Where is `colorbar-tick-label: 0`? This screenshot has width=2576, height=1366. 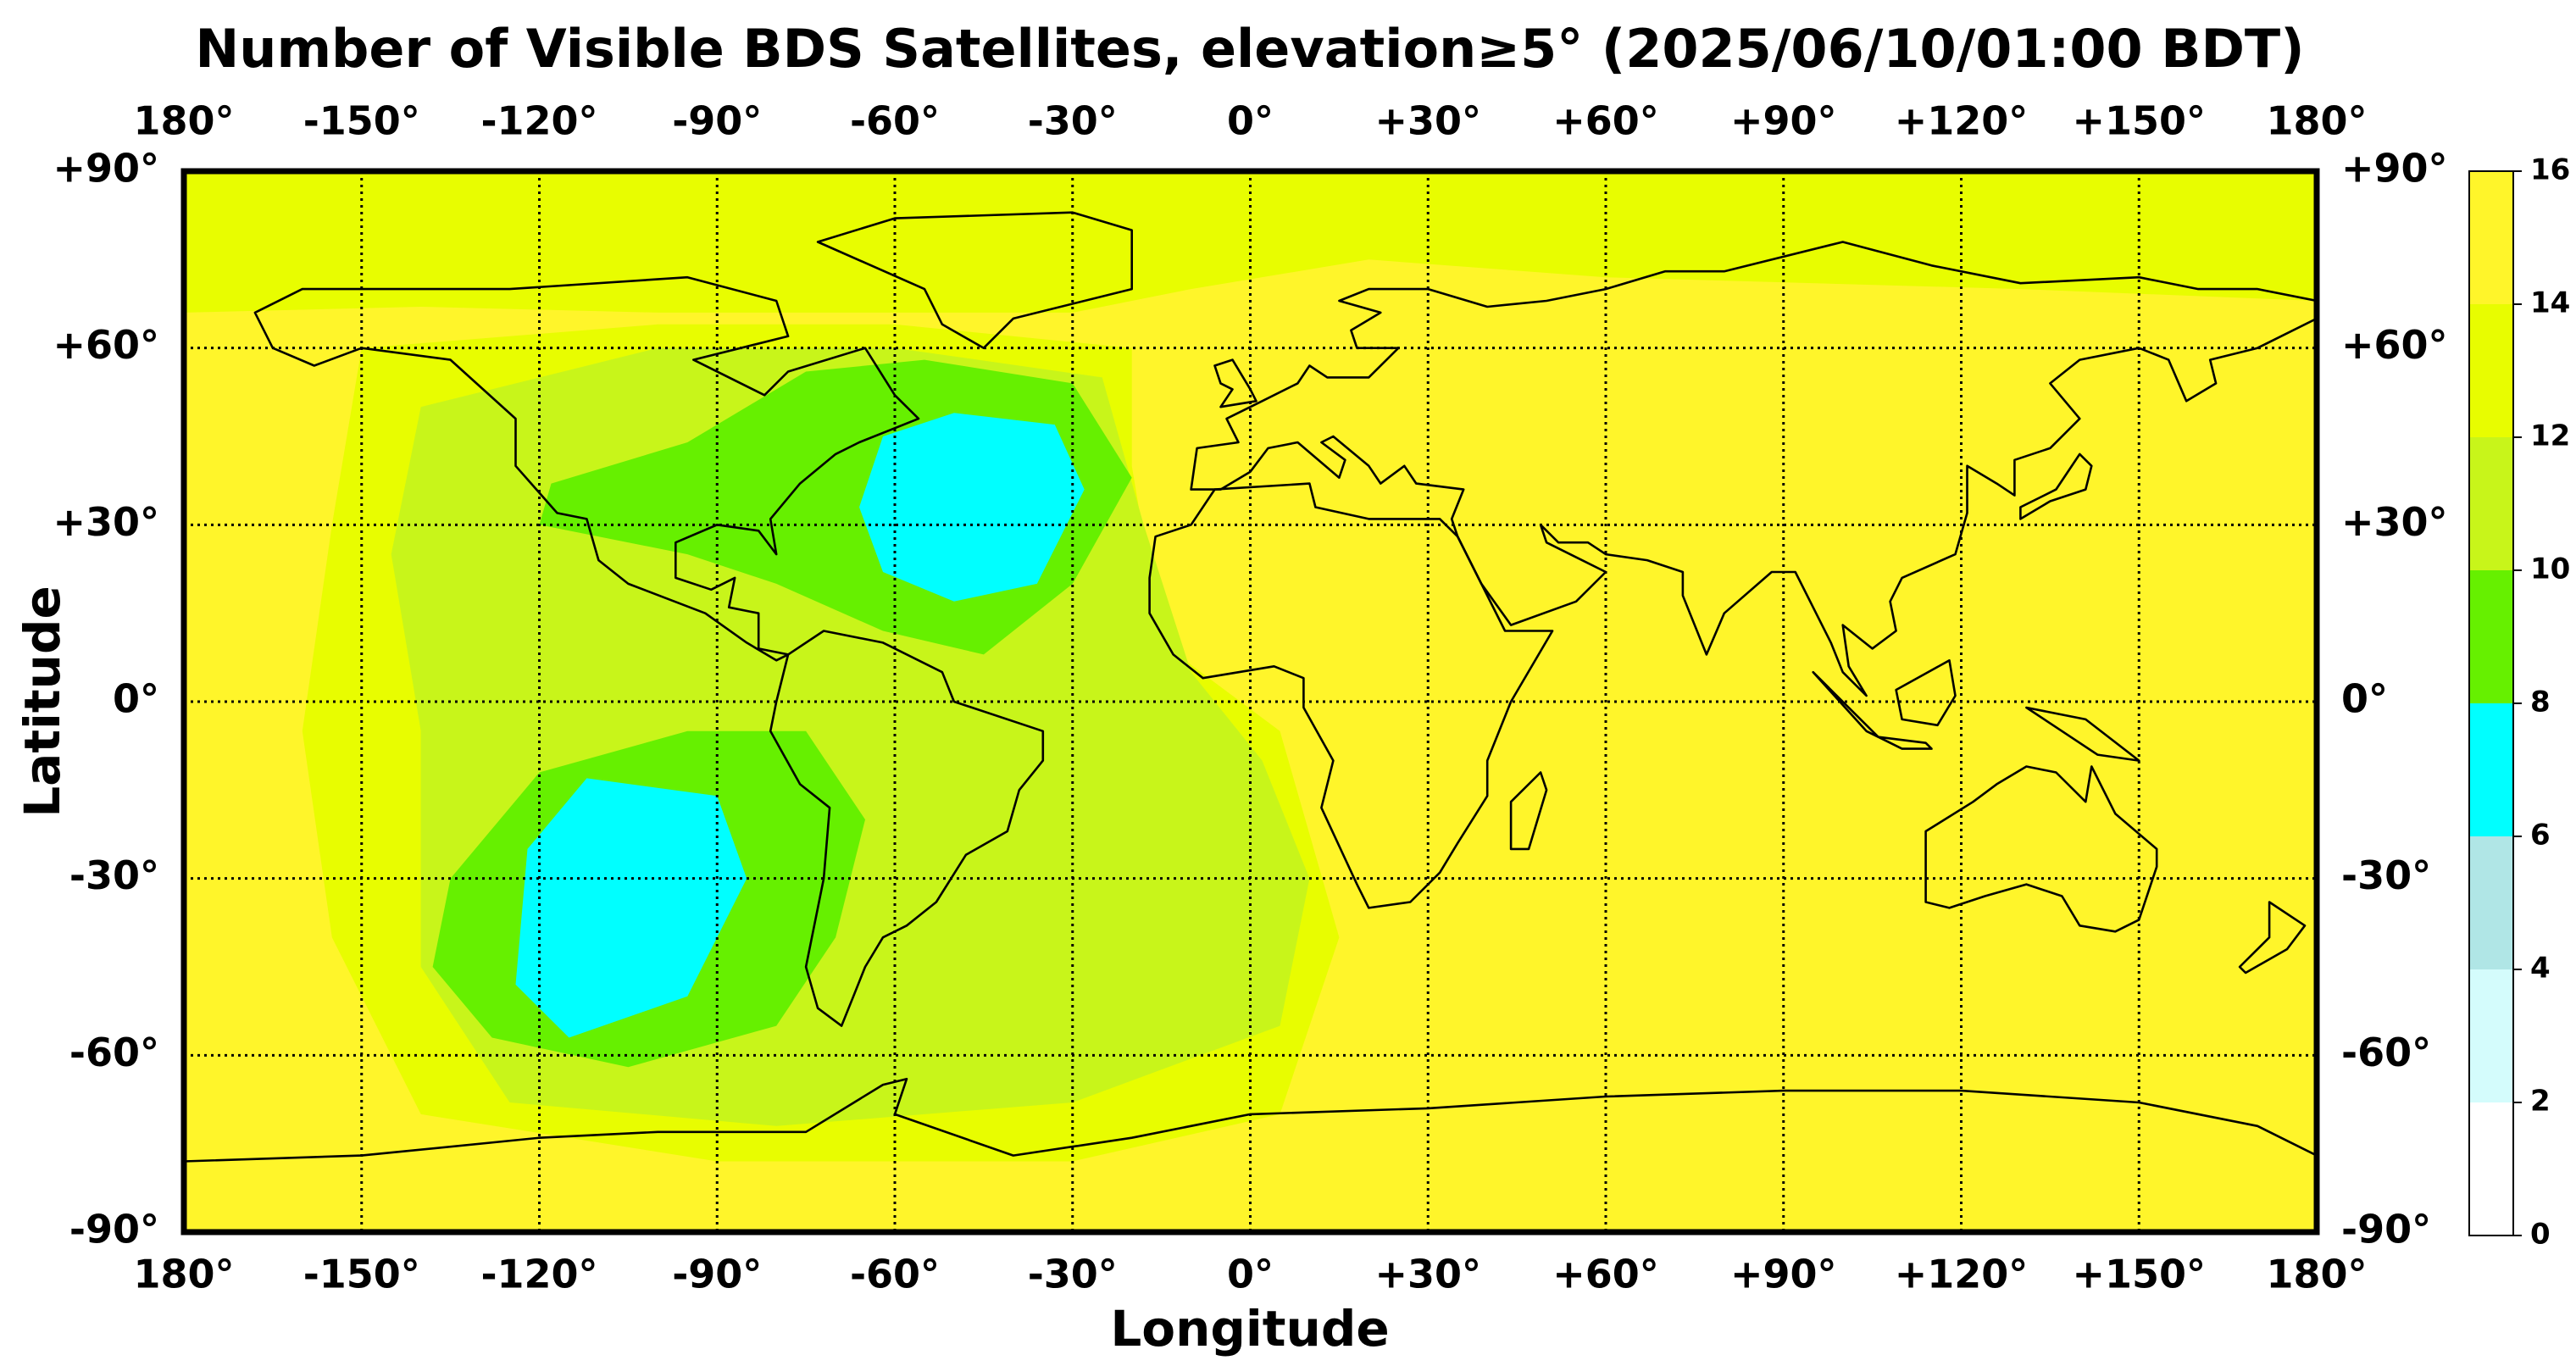
colorbar-tick-label: 0 is located at coordinates (2540, 1235).